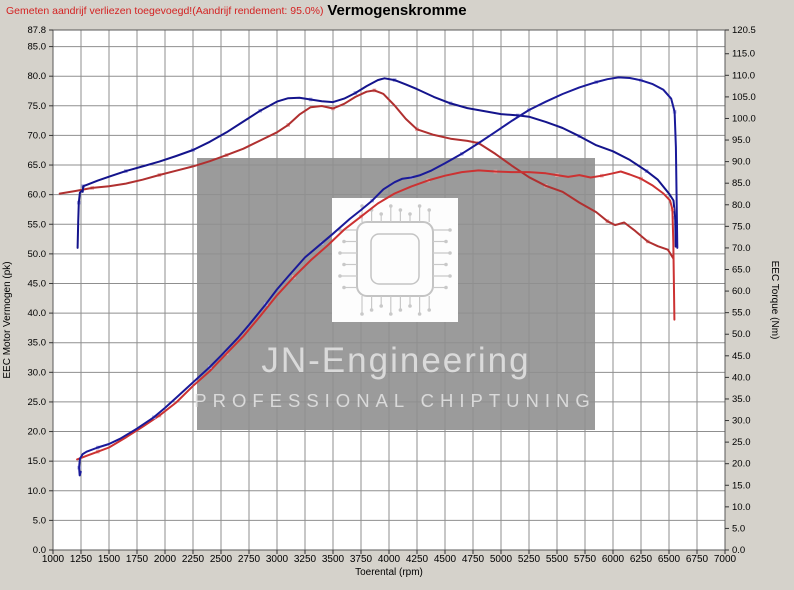 Image resolution: width=794 pixels, height=590 pixels. I want to click on right-tick-label: 100.0, so click(744, 118).